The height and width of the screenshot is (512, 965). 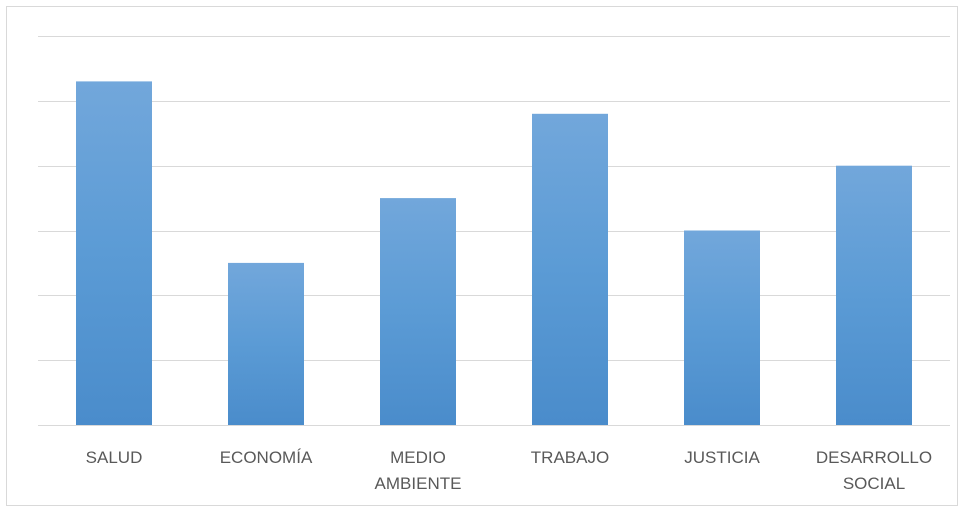 I want to click on x-tick-label: MEDIO AMBIENTE, so click(x=418, y=470).